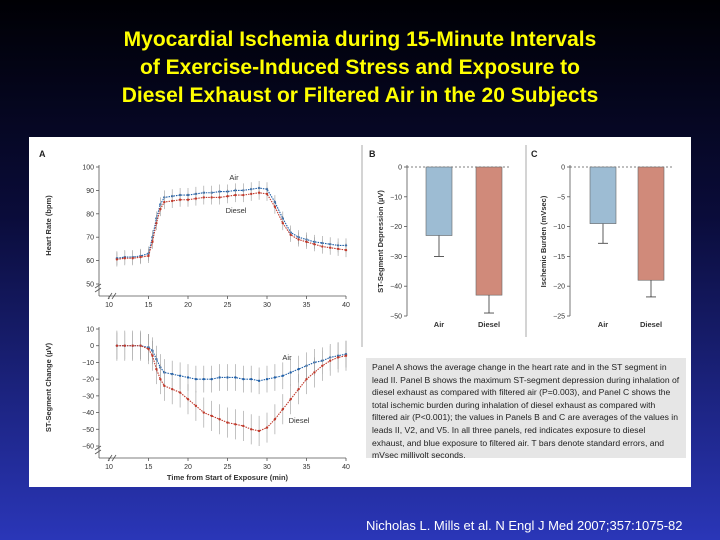 This screenshot has width=720, height=540. What do you see at coordinates (299, 420) in the screenshot?
I see `series-label-diesel: Diesel` at bounding box center [299, 420].